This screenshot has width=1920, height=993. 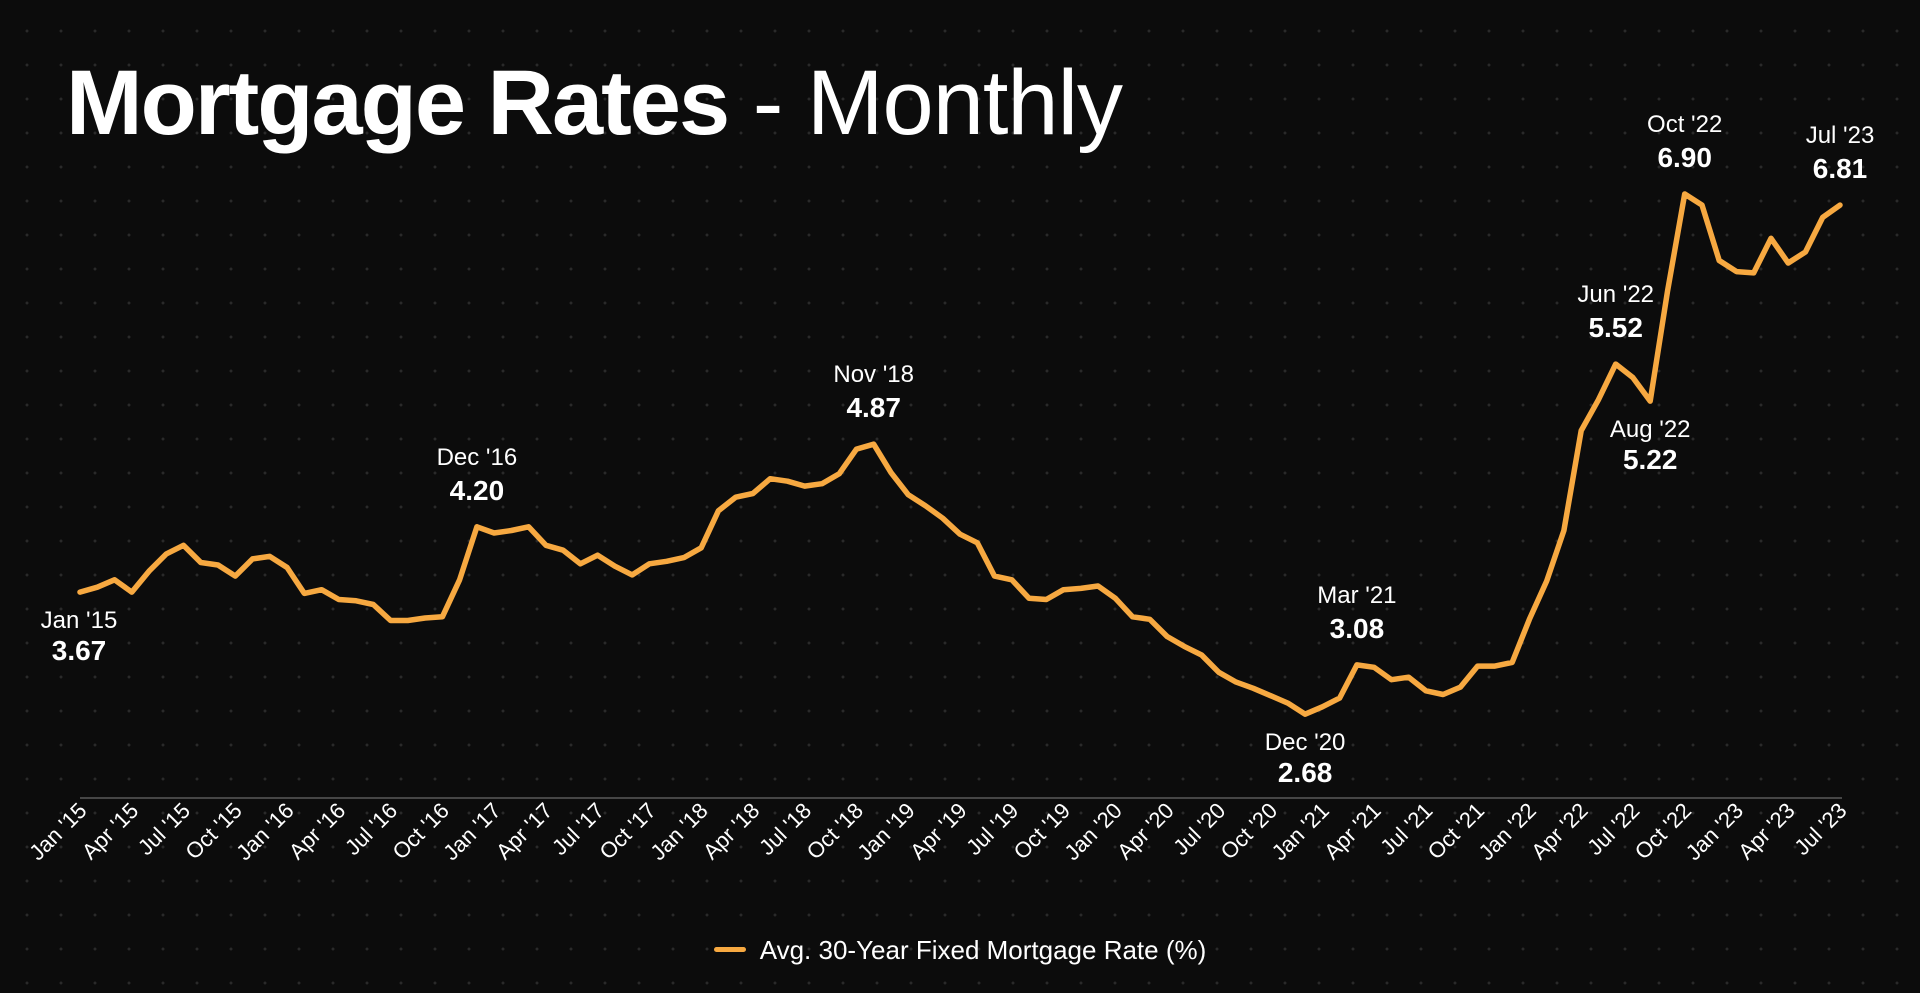 I want to click on annotation-date: Jun '22, so click(x=1615, y=294).